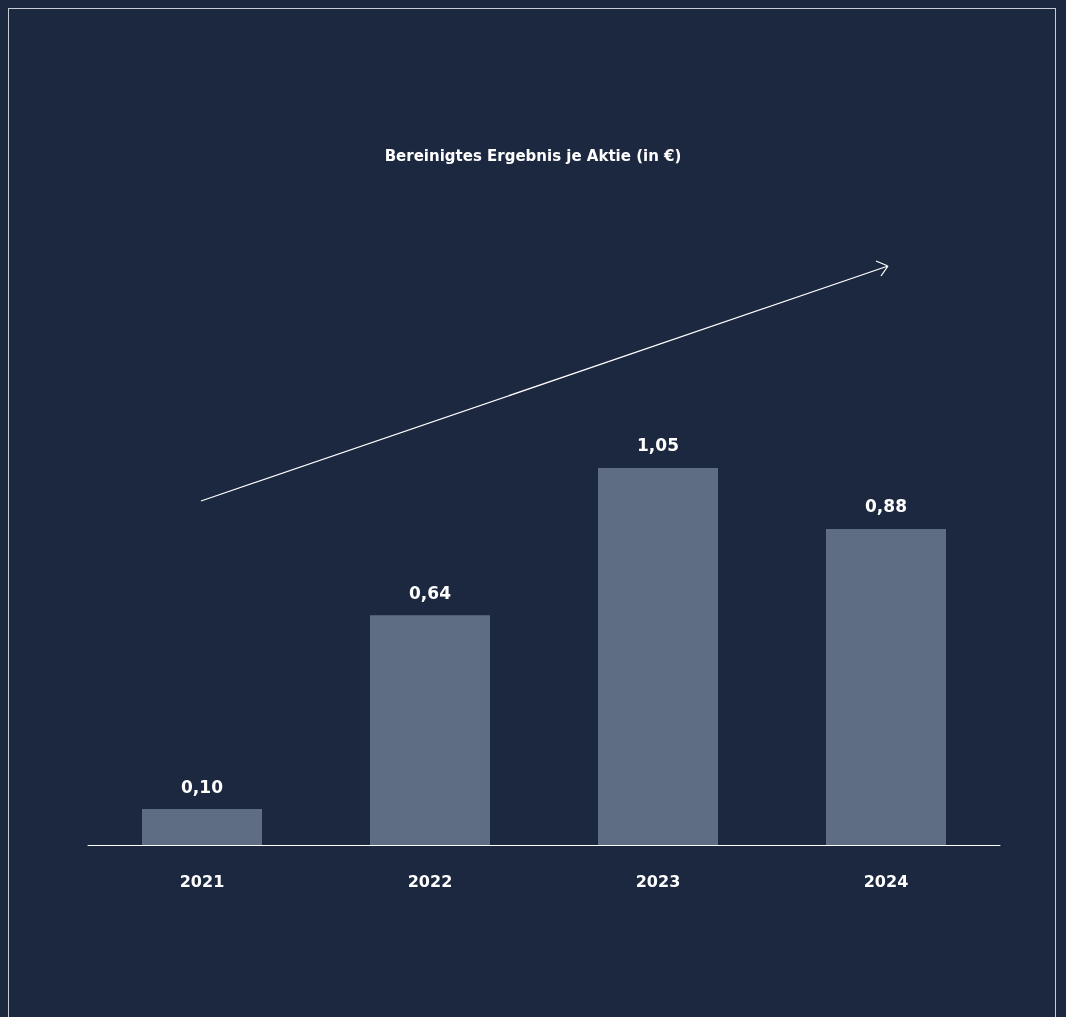 Image resolution: width=1066 pixels, height=1017 pixels. I want to click on chart-title: Bereinigtes Ergebnis je Aktie (in €), so click(533, 155).